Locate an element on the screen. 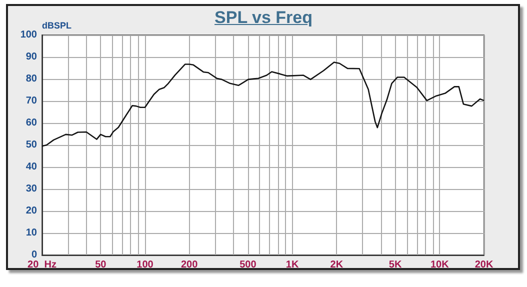  y-tick-label: 0 is located at coordinates (34, 255).